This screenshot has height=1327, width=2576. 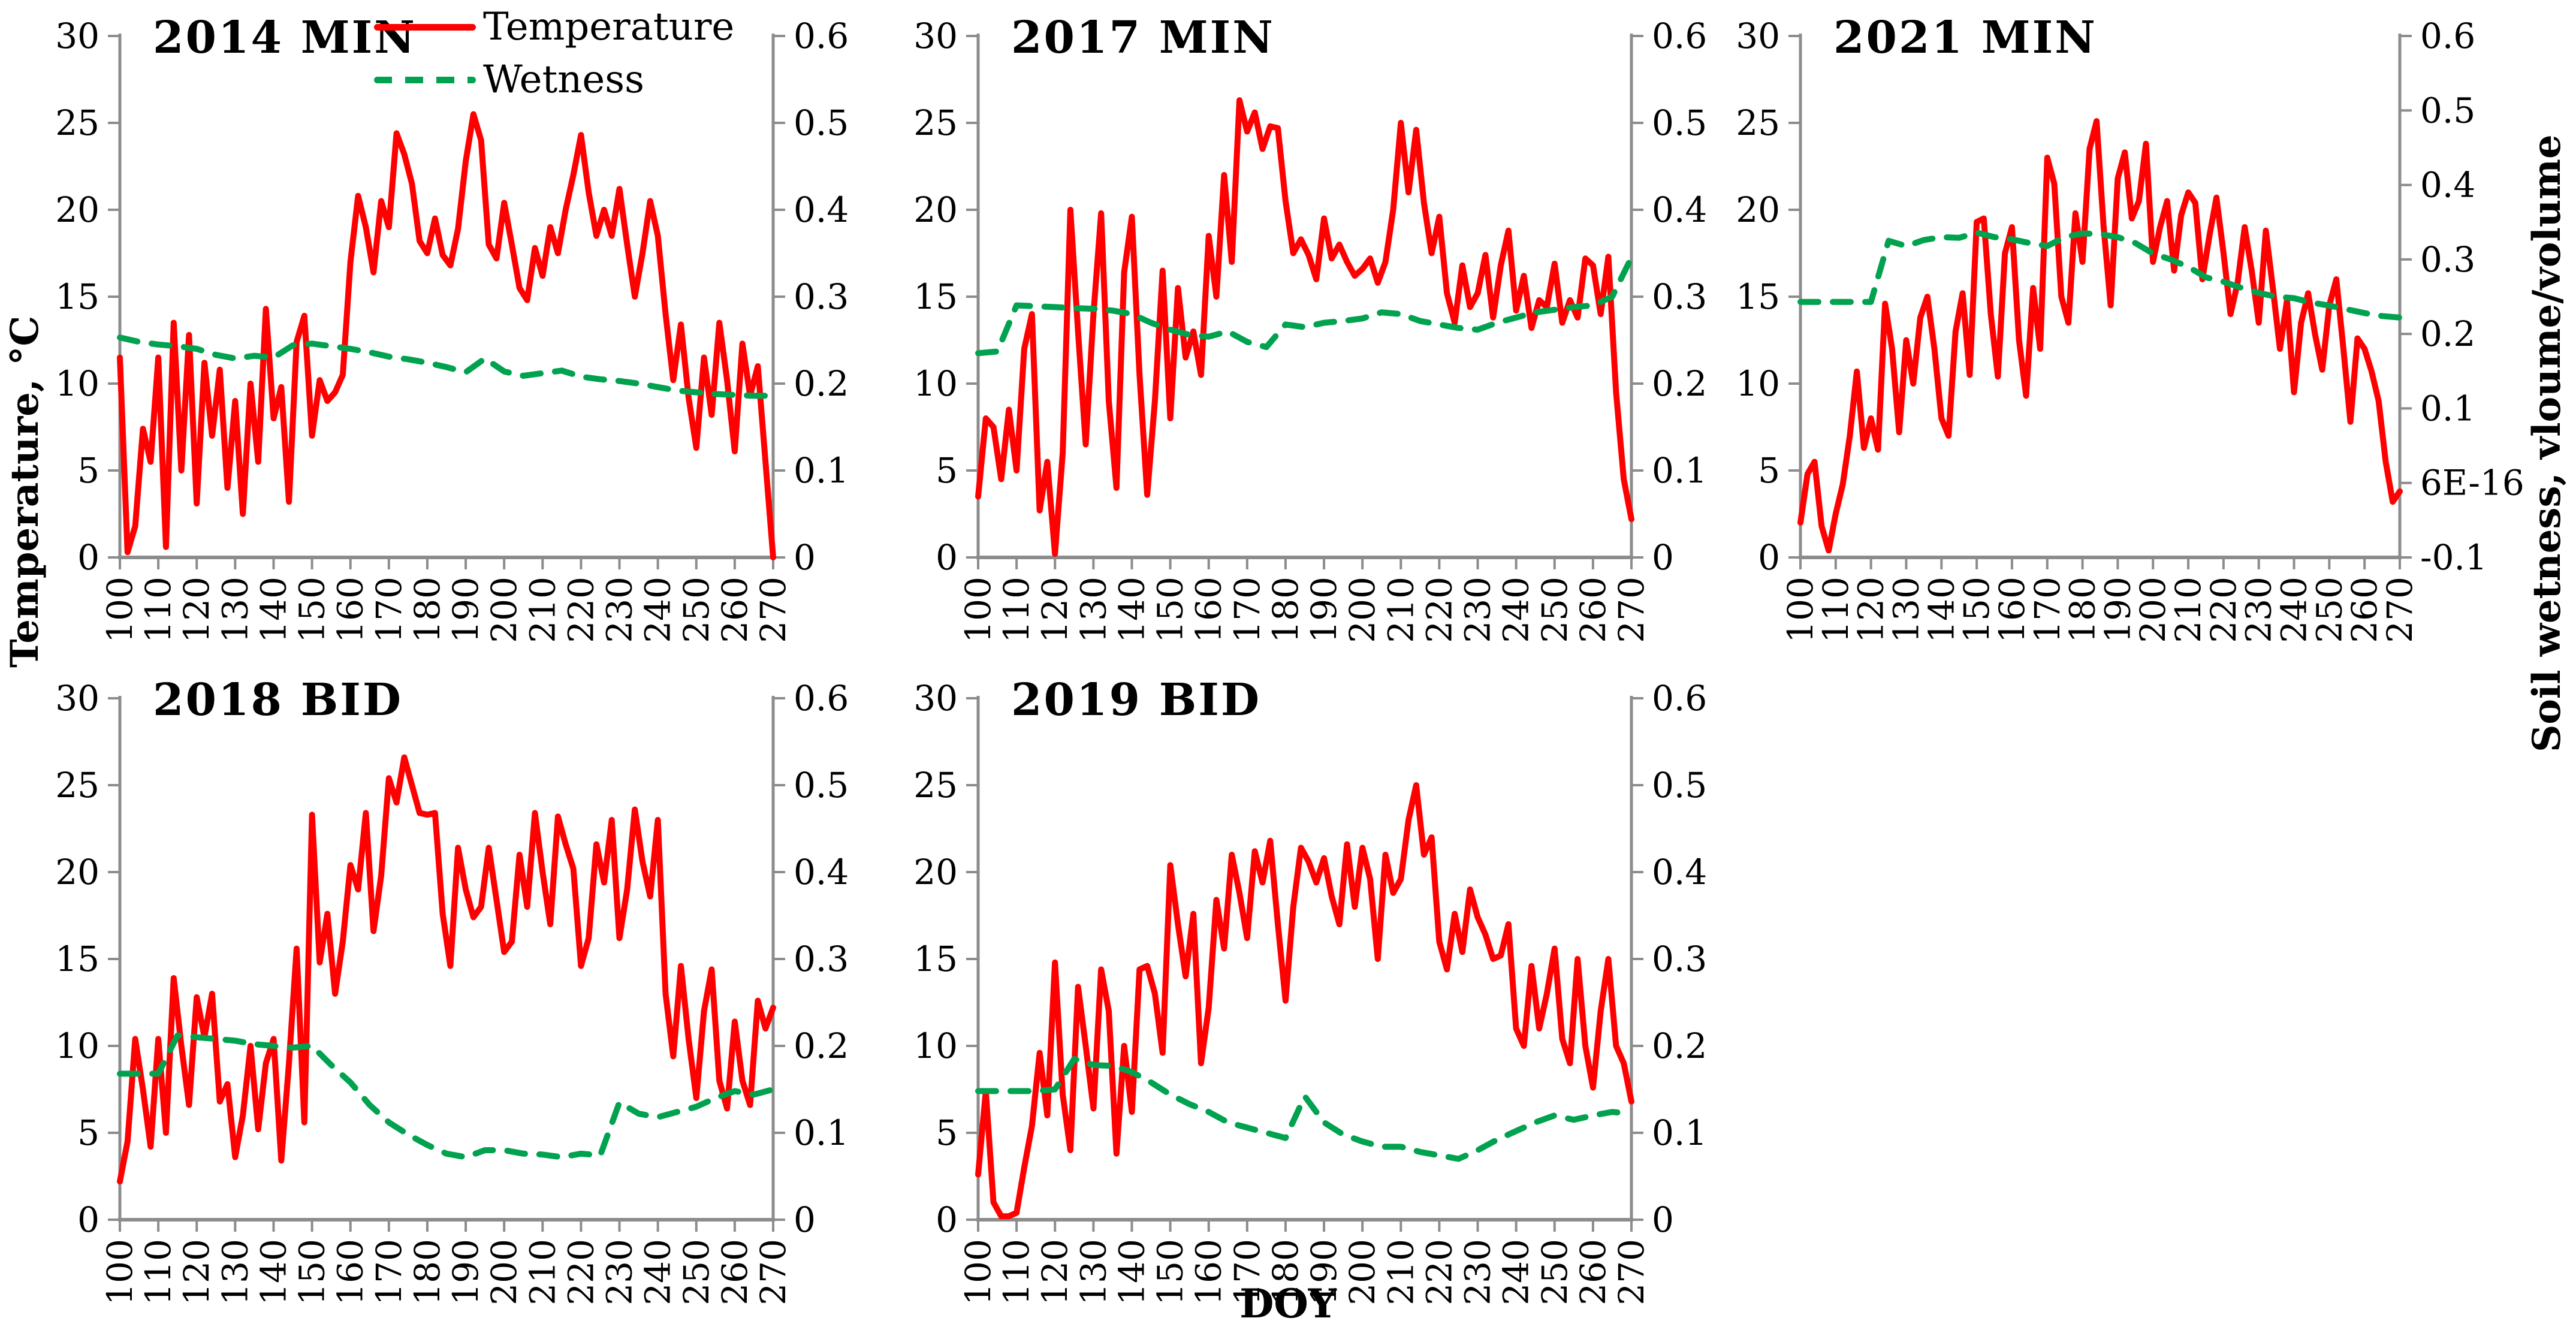 I want to click on x-axis-tick-label: 260, so click(x=735, y=610).